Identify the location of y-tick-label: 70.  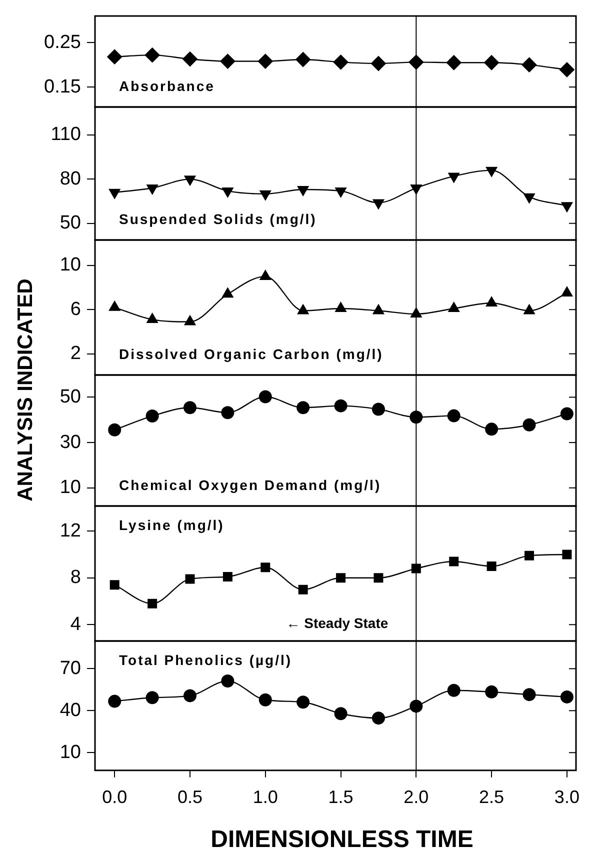
(70, 668).